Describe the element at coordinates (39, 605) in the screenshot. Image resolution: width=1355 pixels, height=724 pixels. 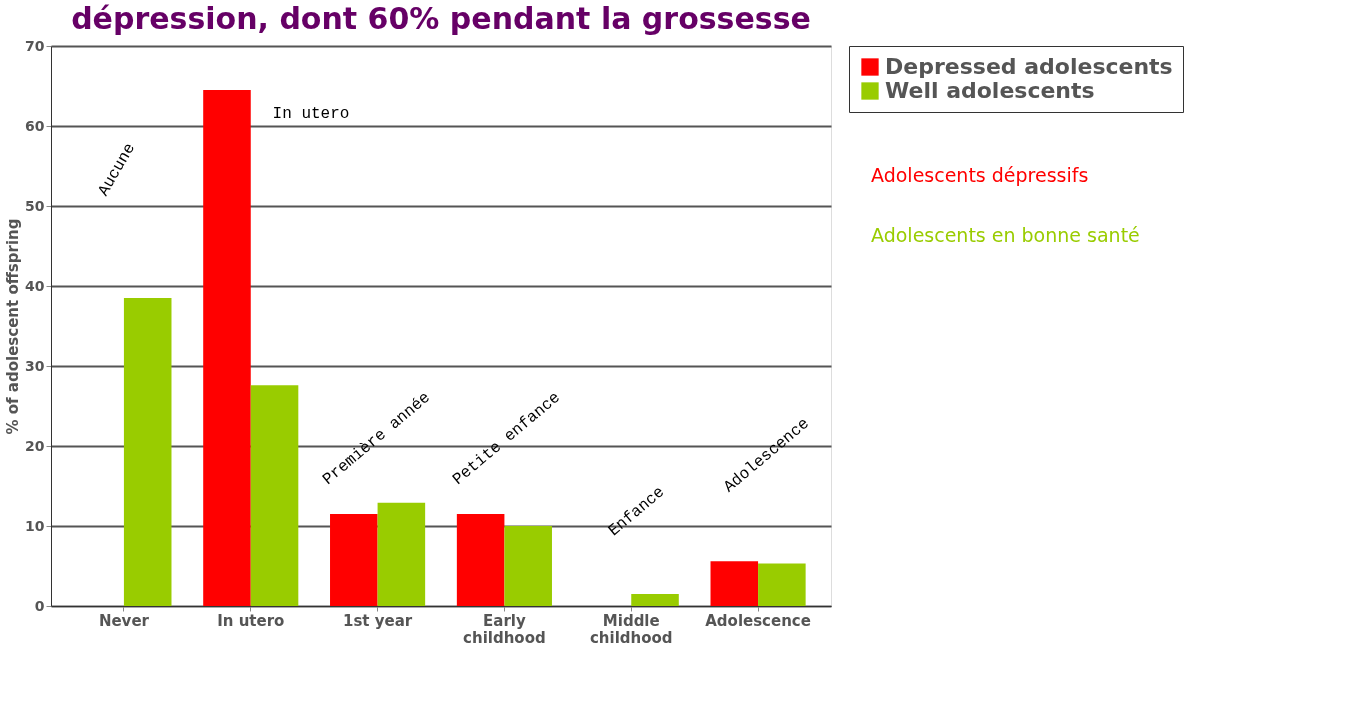
I see `y-tick-label: 0` at that location.